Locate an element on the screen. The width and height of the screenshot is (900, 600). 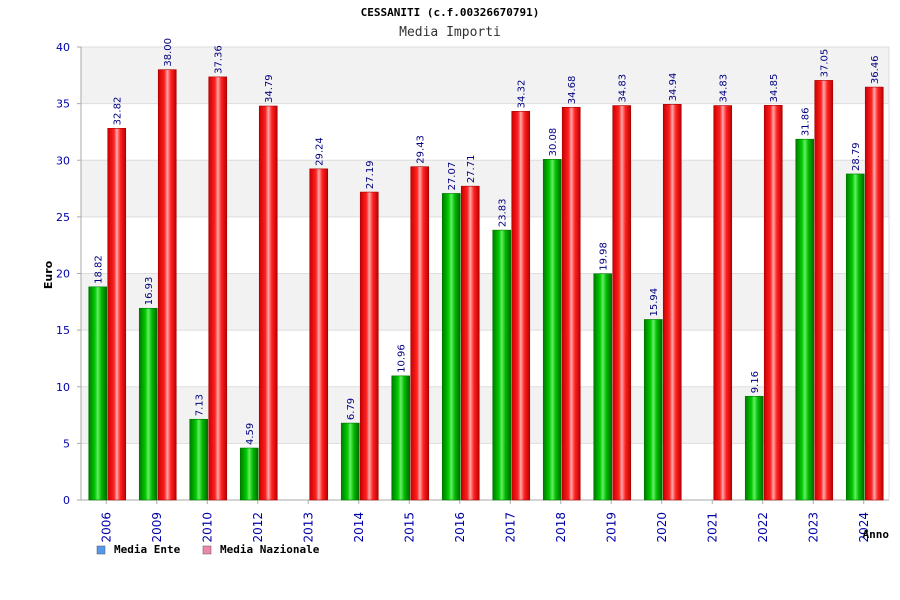
legend: Media Ente Media Nazionale is located at coordinates (208, 549).